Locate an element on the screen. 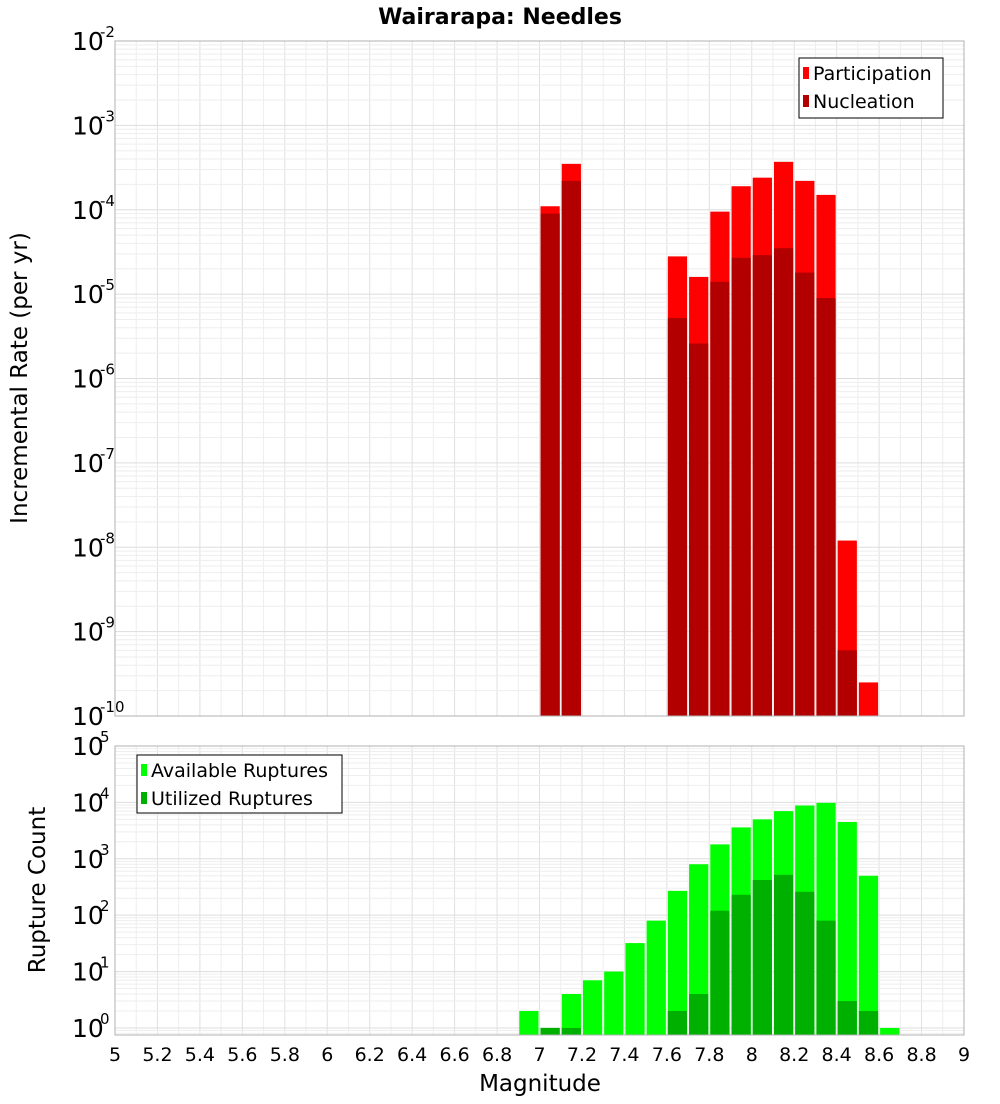  x-tick-label: 7.8 is located at coordinates (709, 1055).